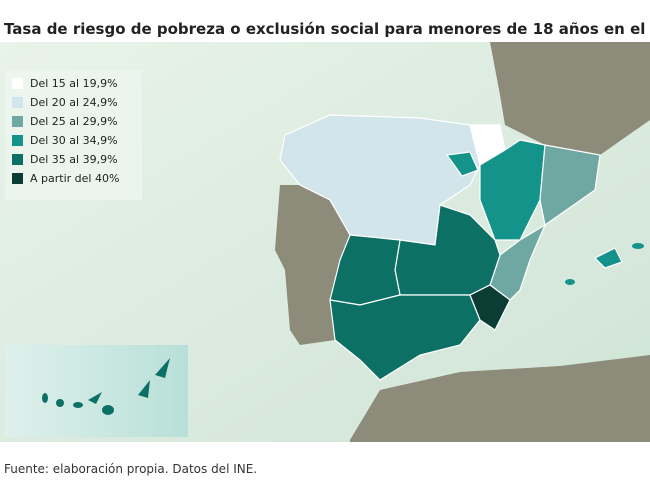 The height and width of the screenshot is (487, 650). I want to click on legend, so click(73, 135).